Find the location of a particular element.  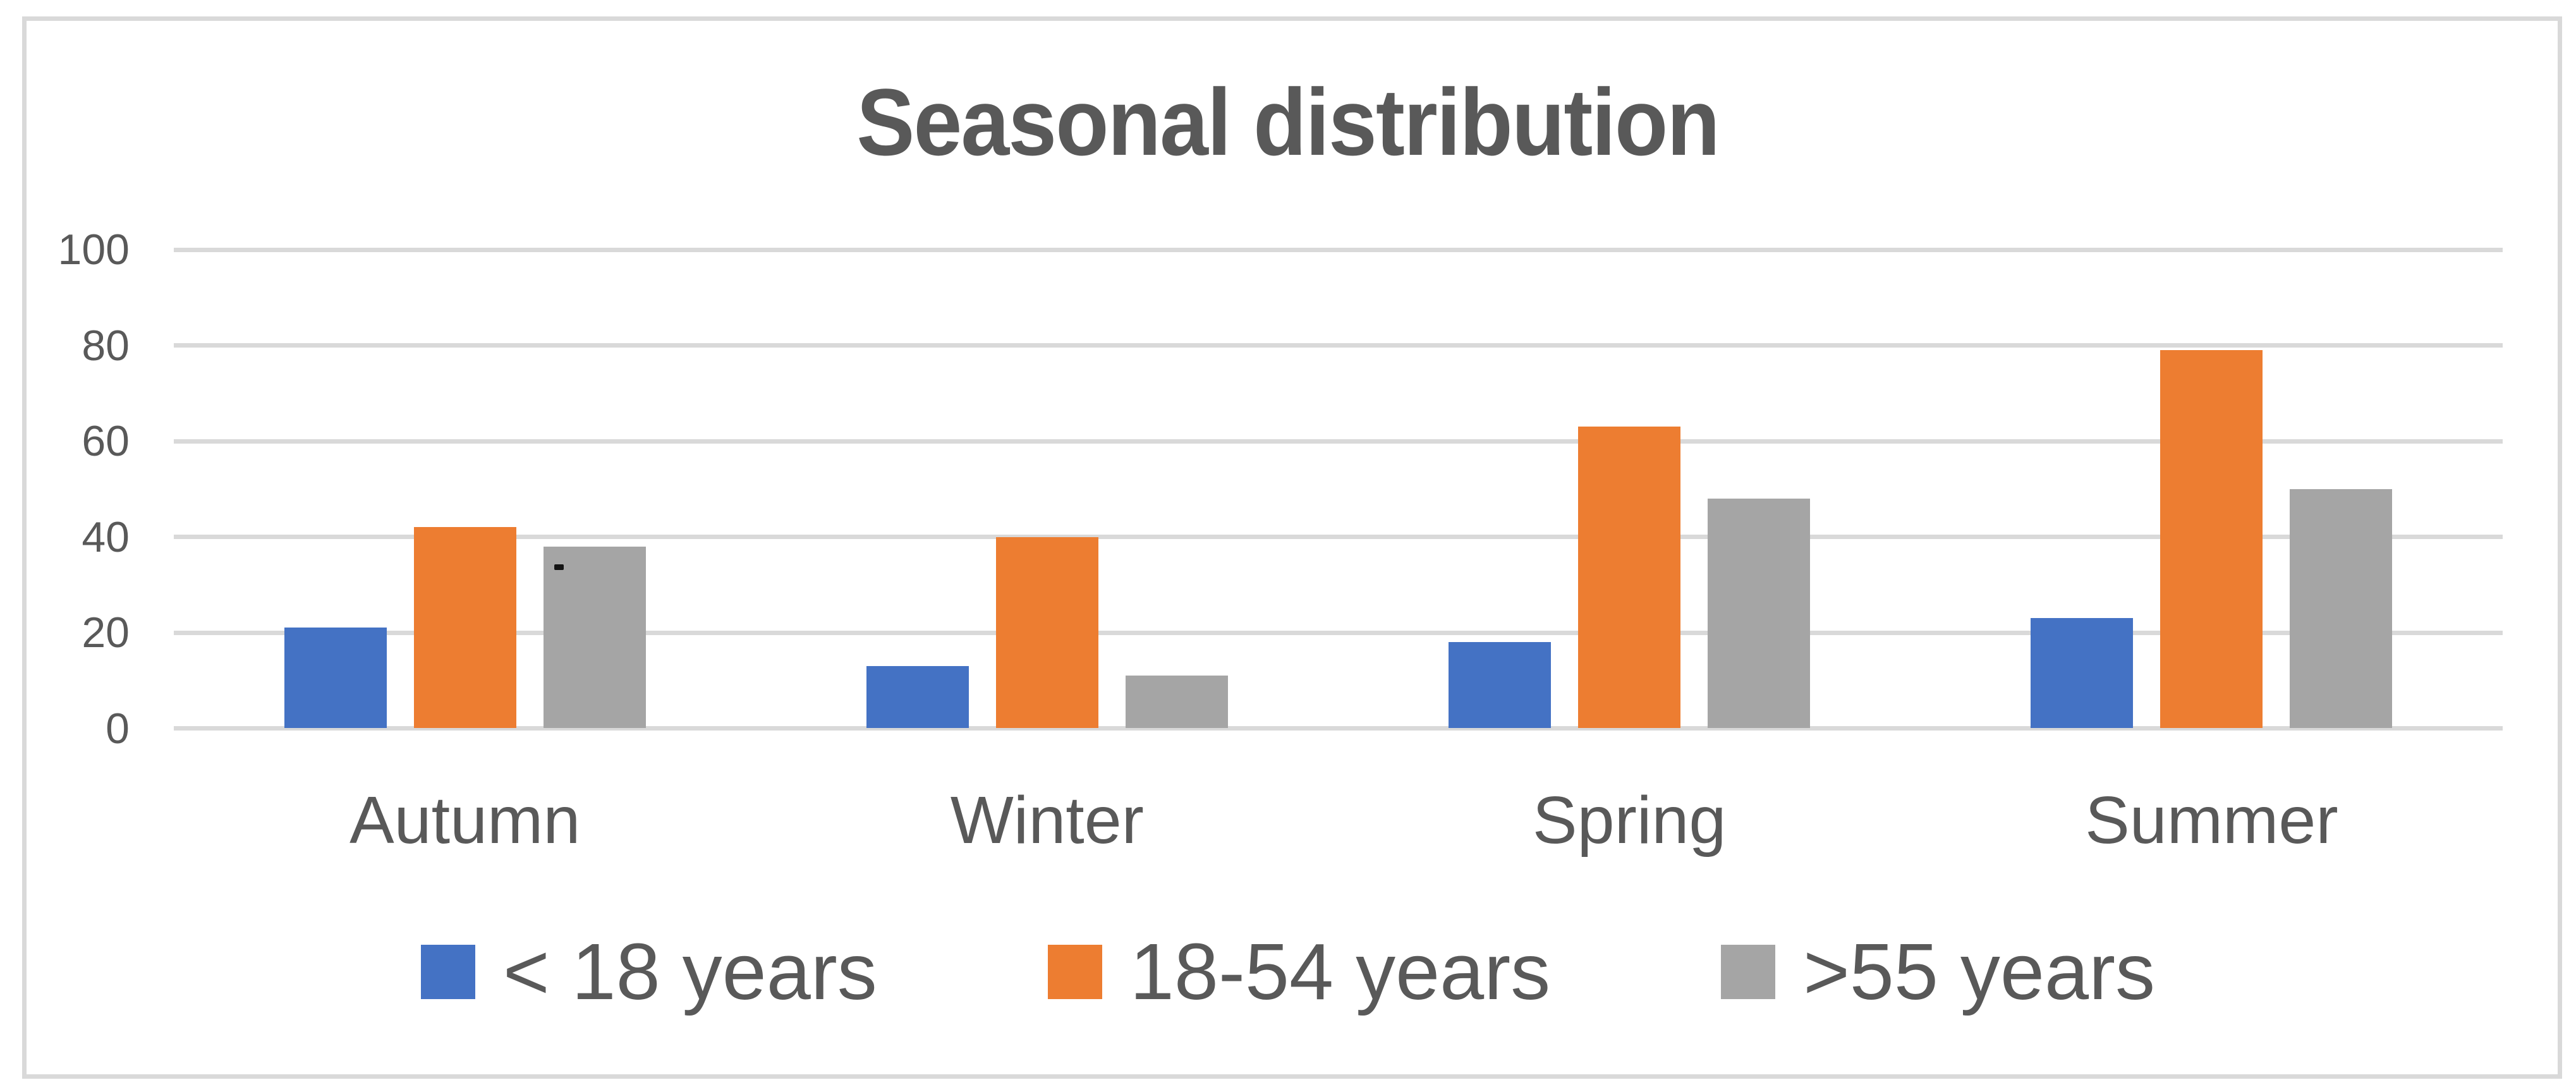

bar-summer-series3 is located at coordinates (2342, 608).